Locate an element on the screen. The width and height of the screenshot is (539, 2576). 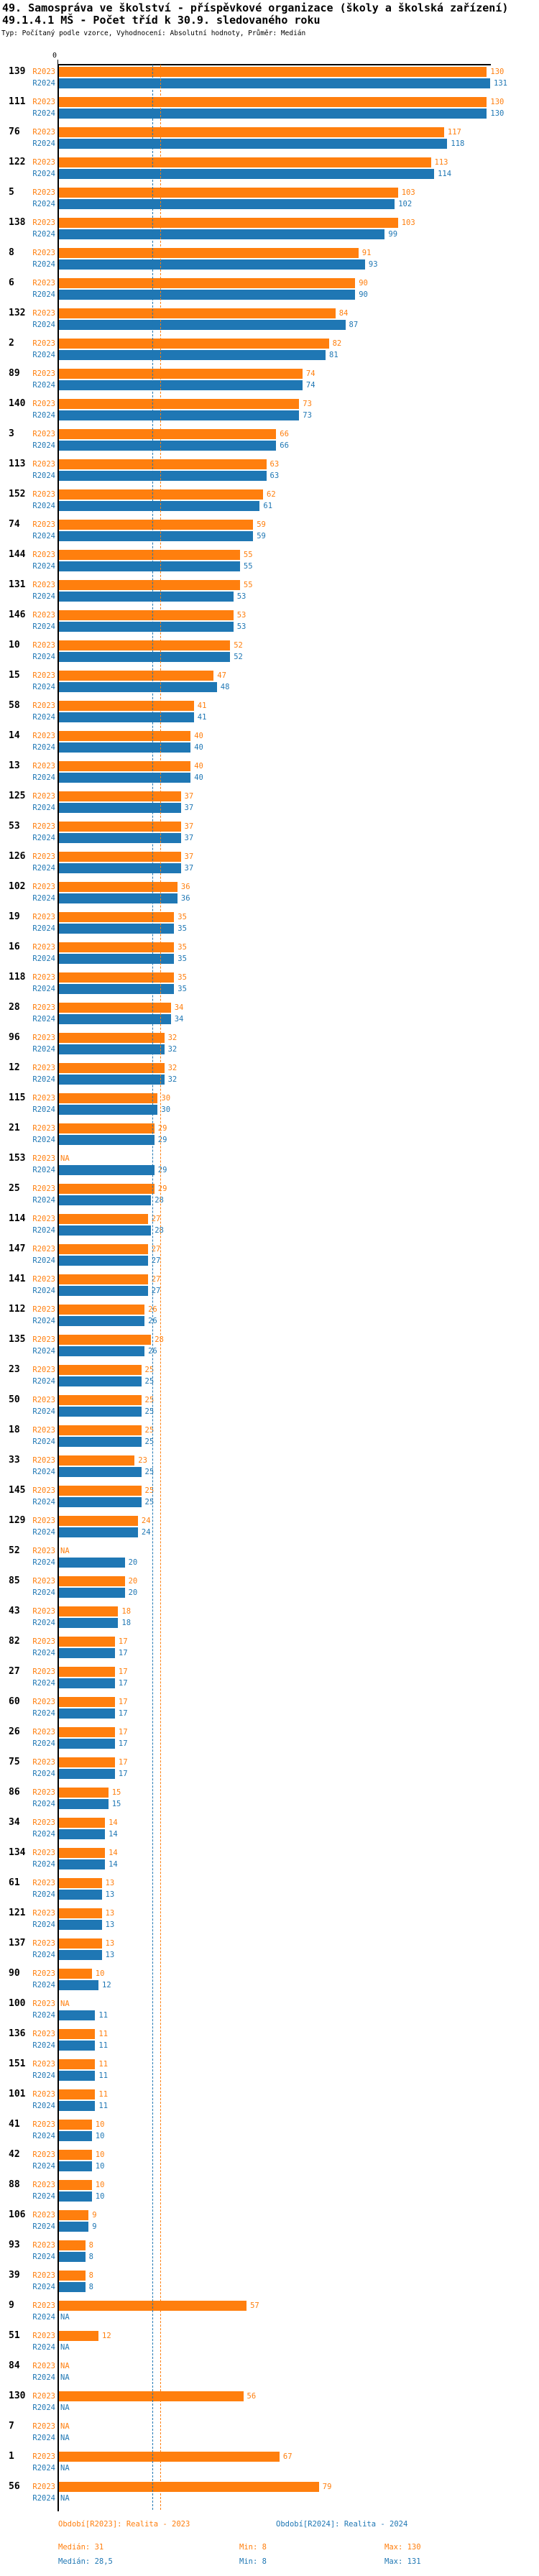
row-group-label: 82 is located at coordinates (14, 1641).